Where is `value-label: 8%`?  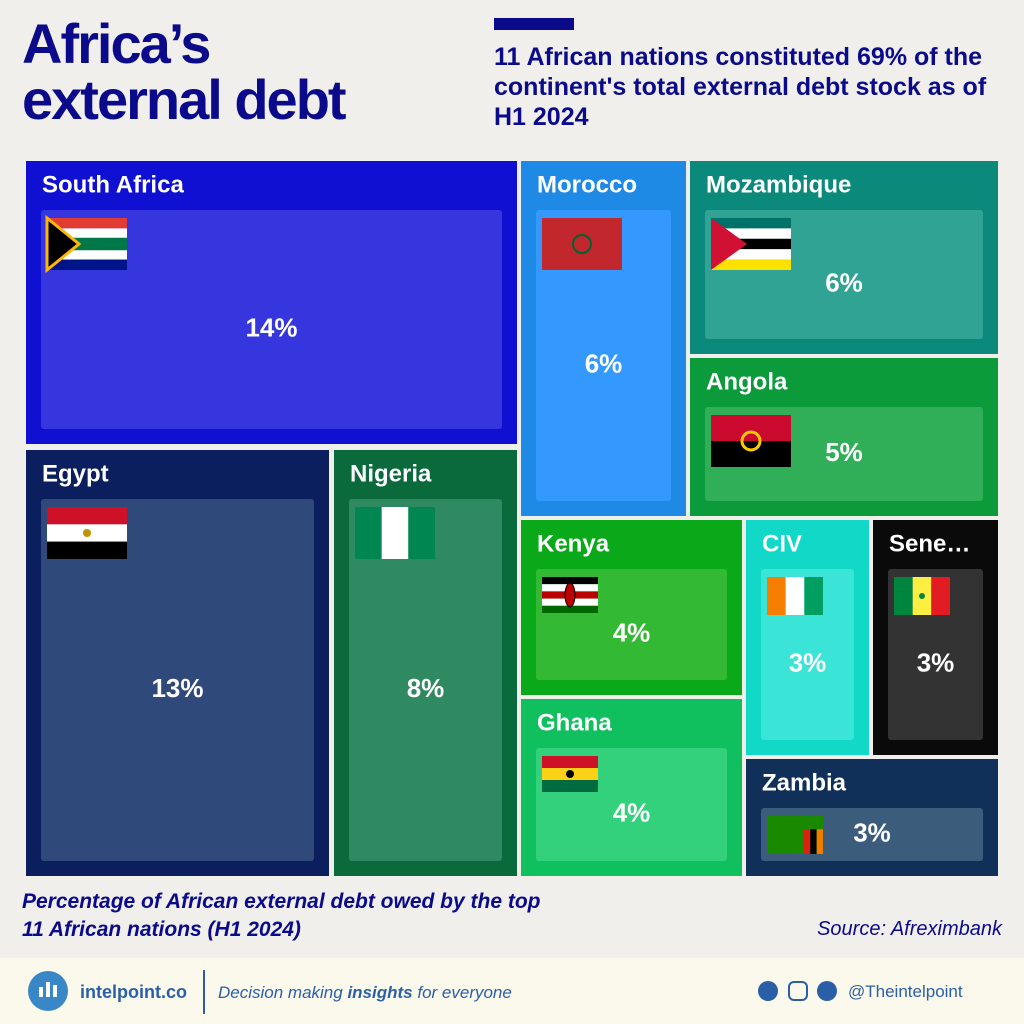
value-label: 8% is located at coordinates (426, 688).